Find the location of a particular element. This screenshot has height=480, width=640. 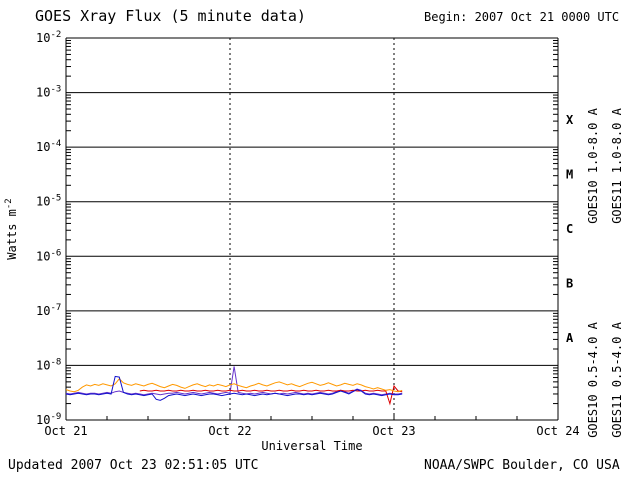

y-tick-label: 10-2 is located at coordinates (48, 37).